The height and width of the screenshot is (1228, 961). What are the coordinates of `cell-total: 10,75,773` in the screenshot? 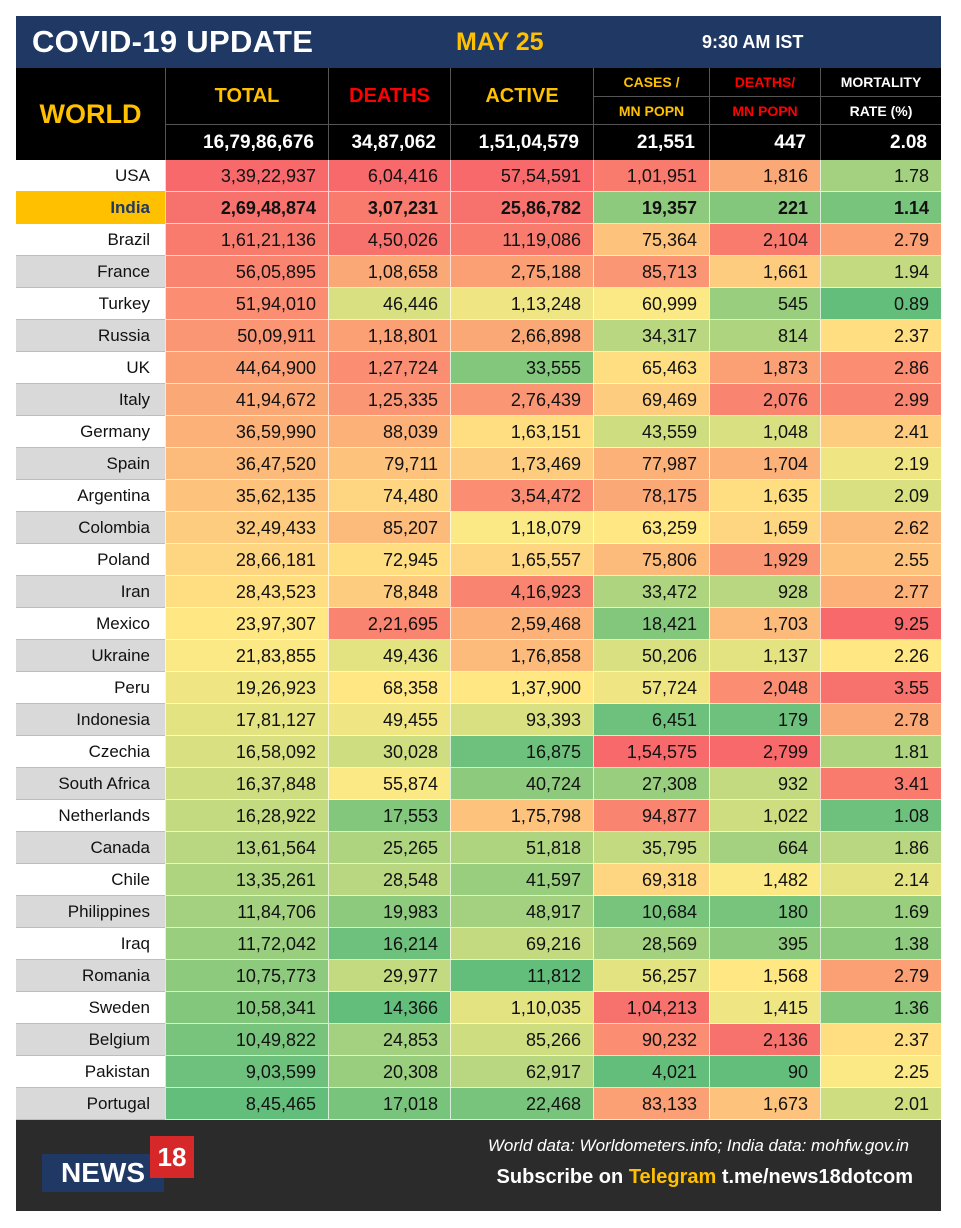 It's located at (246, 976).